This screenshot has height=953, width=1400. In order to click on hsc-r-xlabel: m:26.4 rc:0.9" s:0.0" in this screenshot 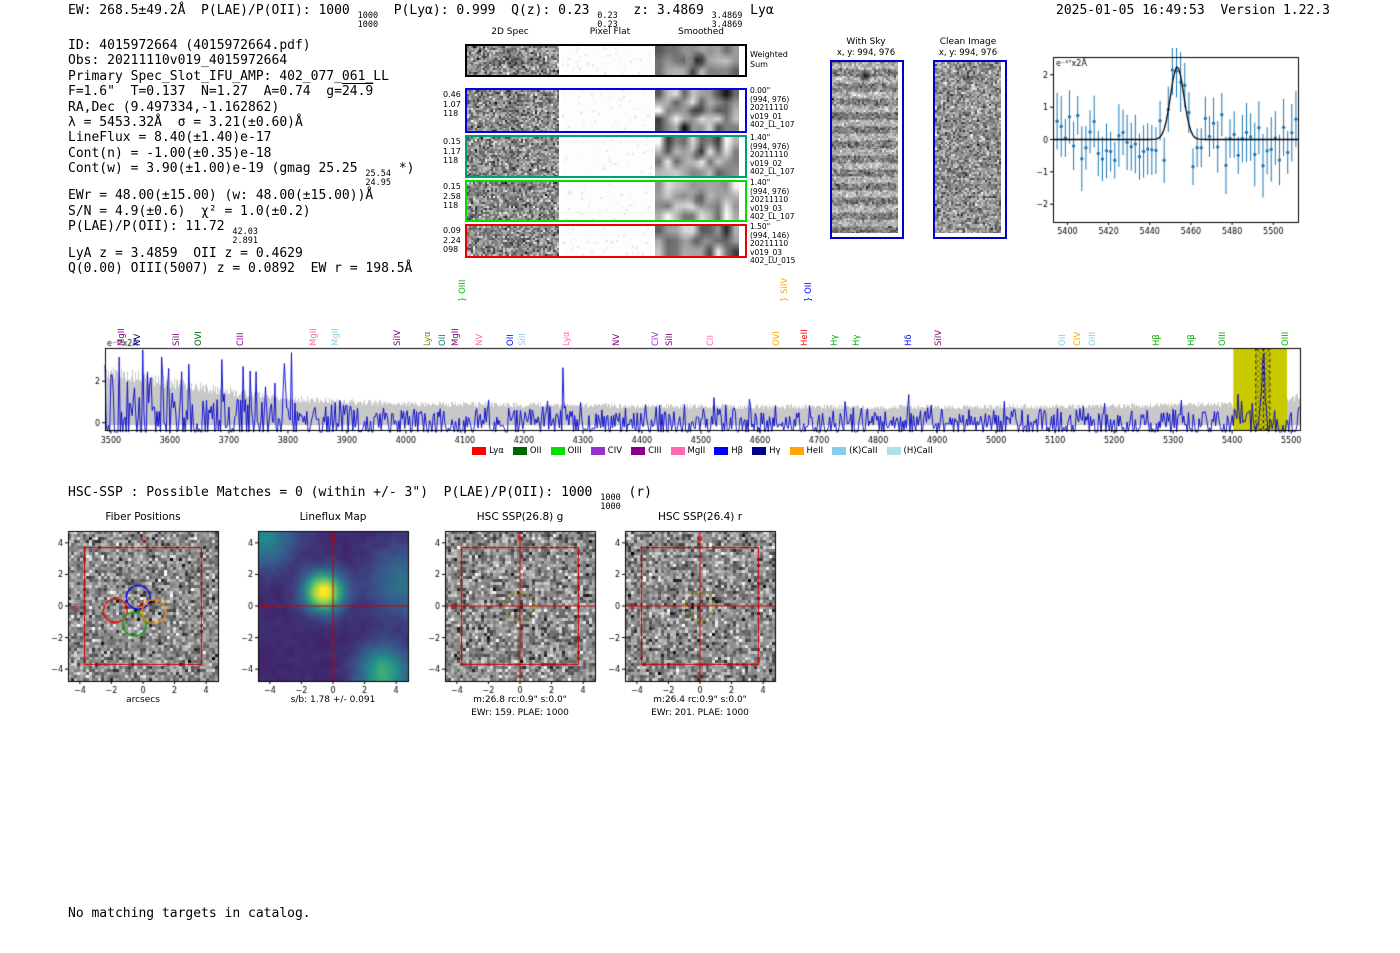, I will do `click(700, 700)`.